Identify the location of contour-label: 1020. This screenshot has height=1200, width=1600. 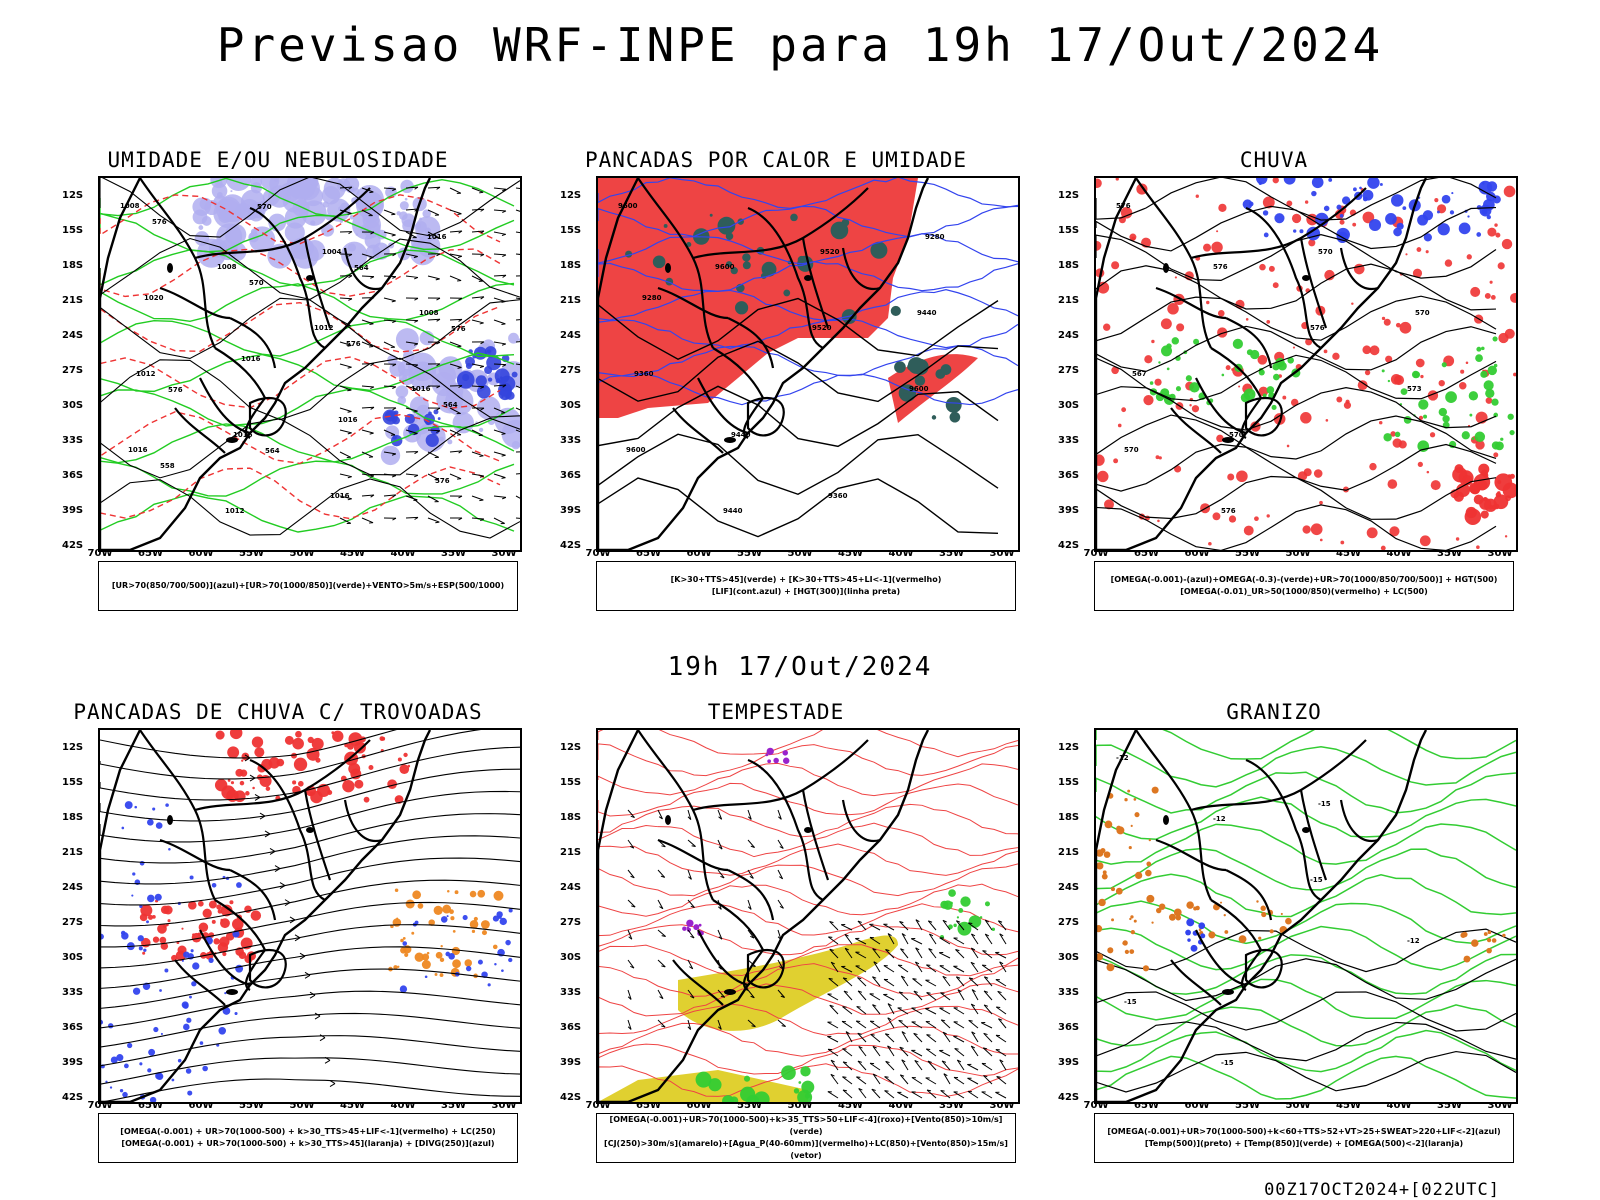
(154, 298).